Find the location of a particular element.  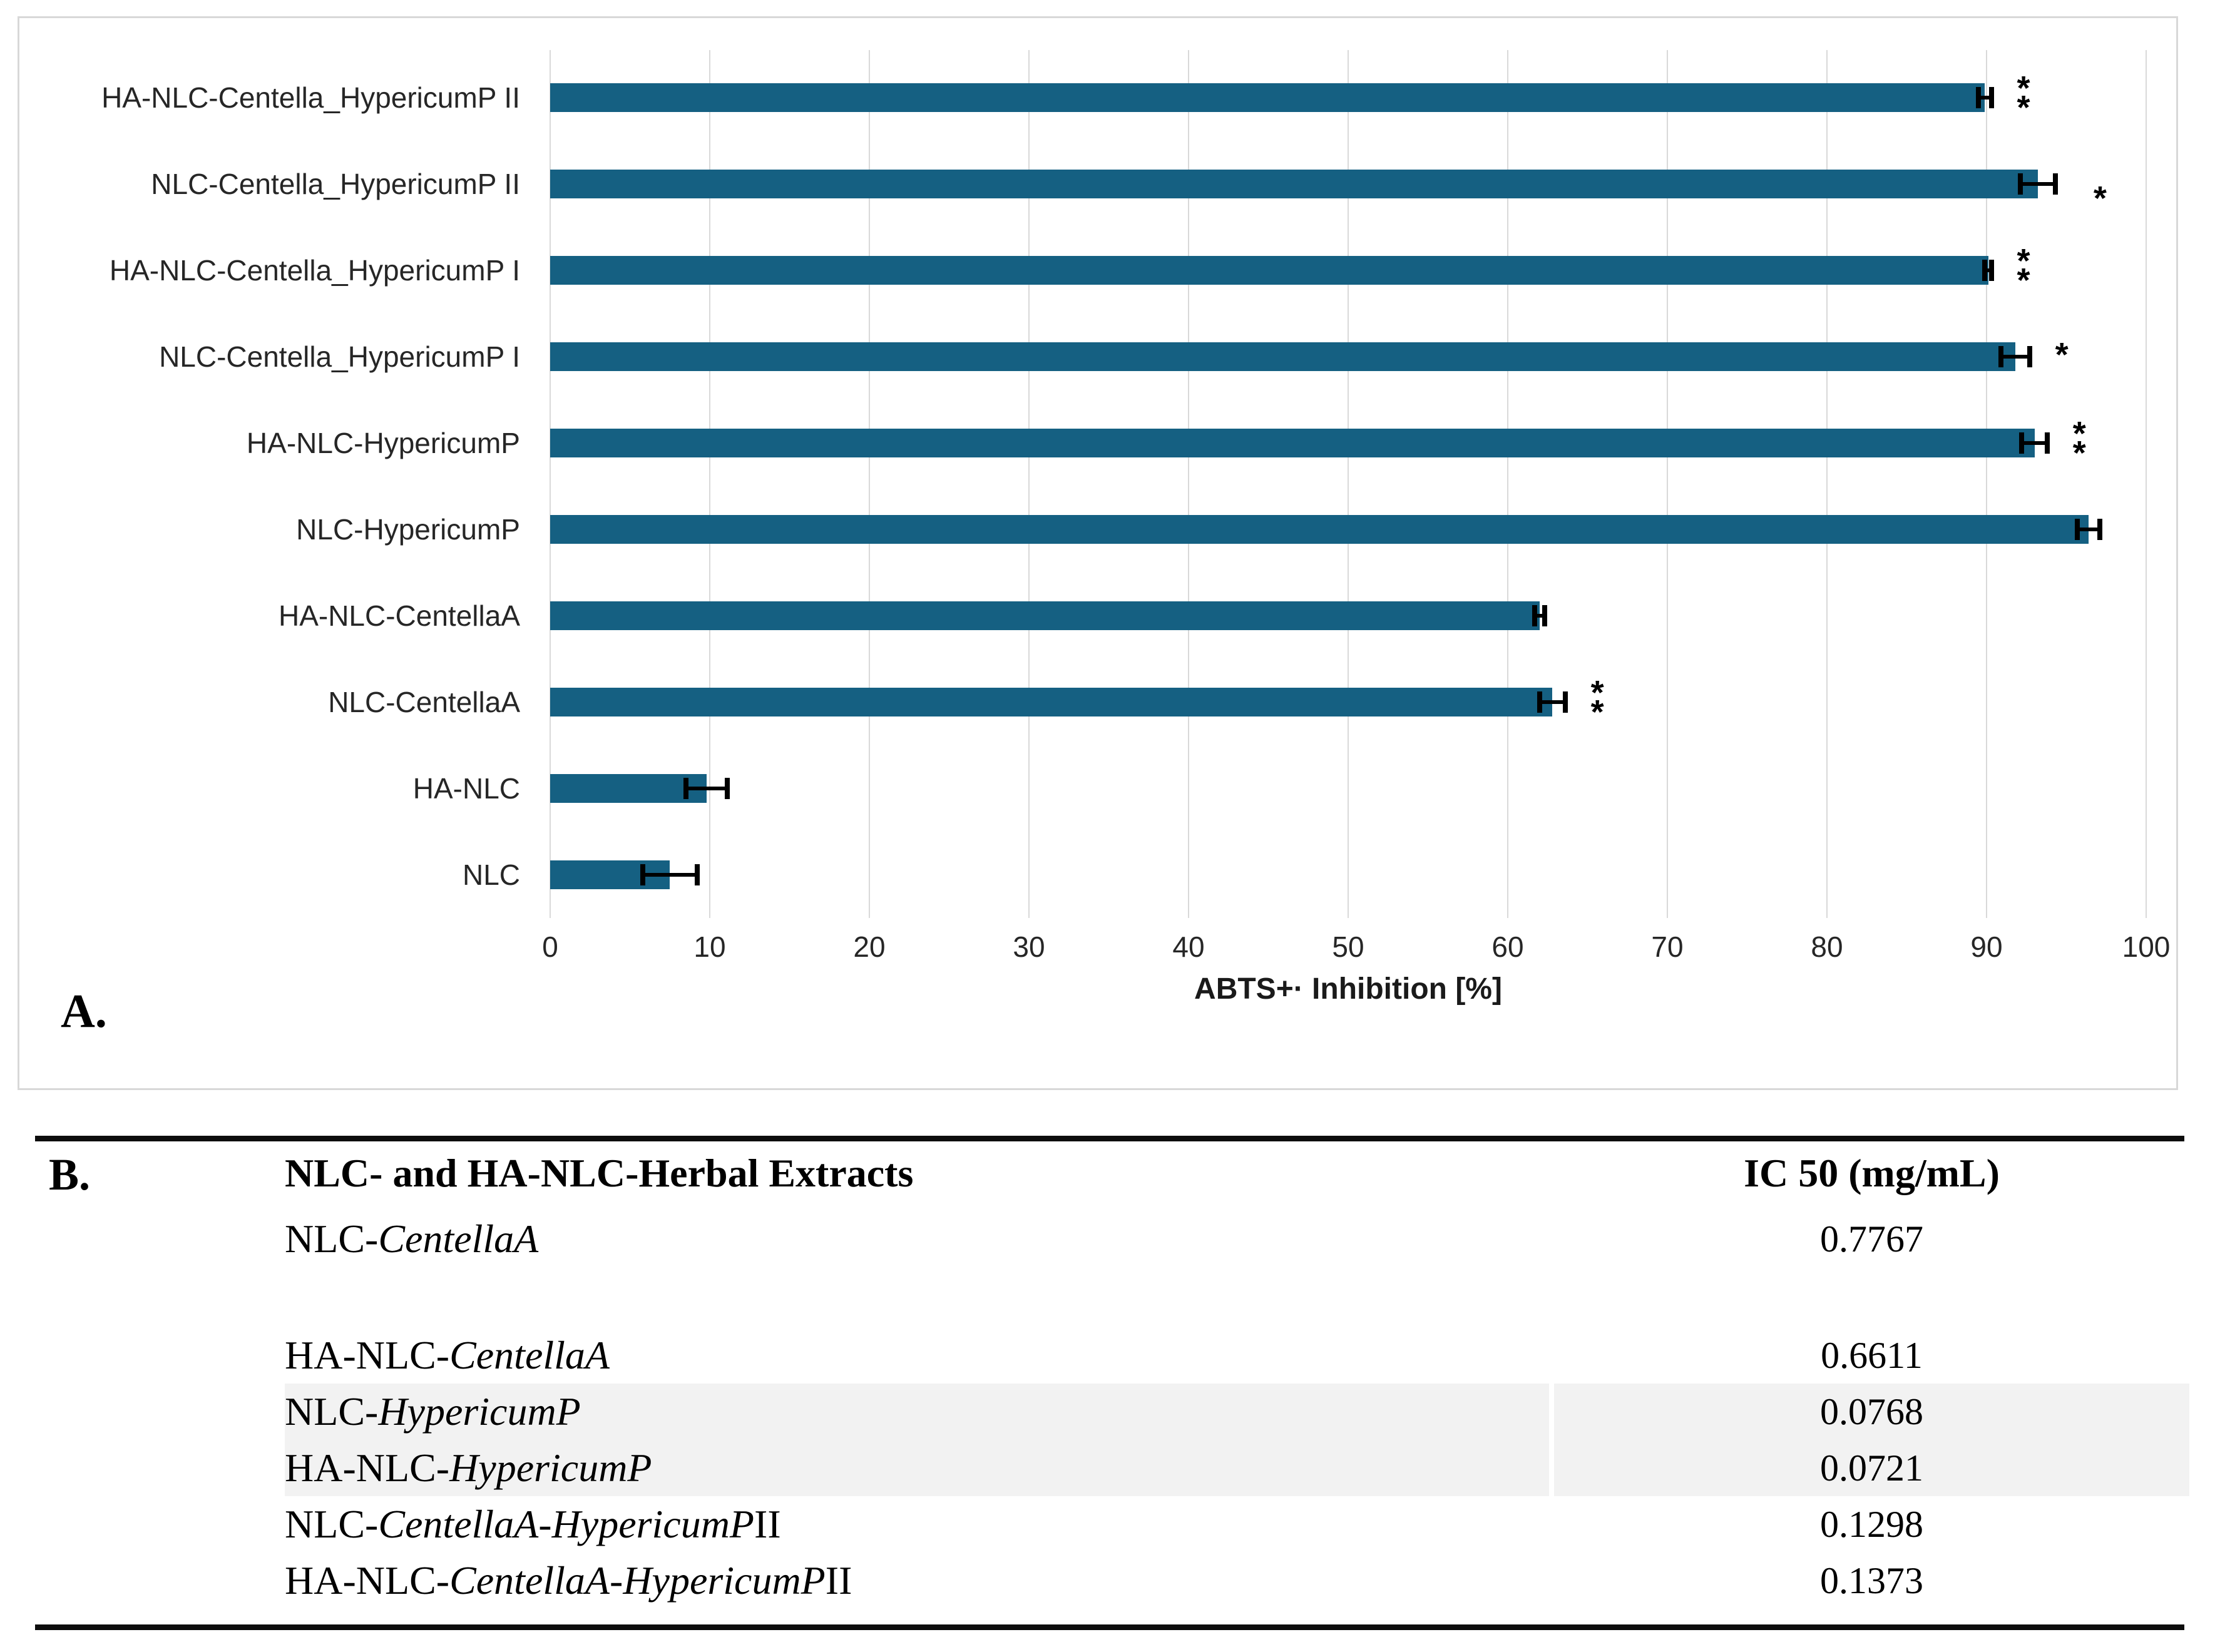

table-row: HA-NLC- CentellaA-HypericumP II 0.1373 is located at coordinates (1237, 1581).